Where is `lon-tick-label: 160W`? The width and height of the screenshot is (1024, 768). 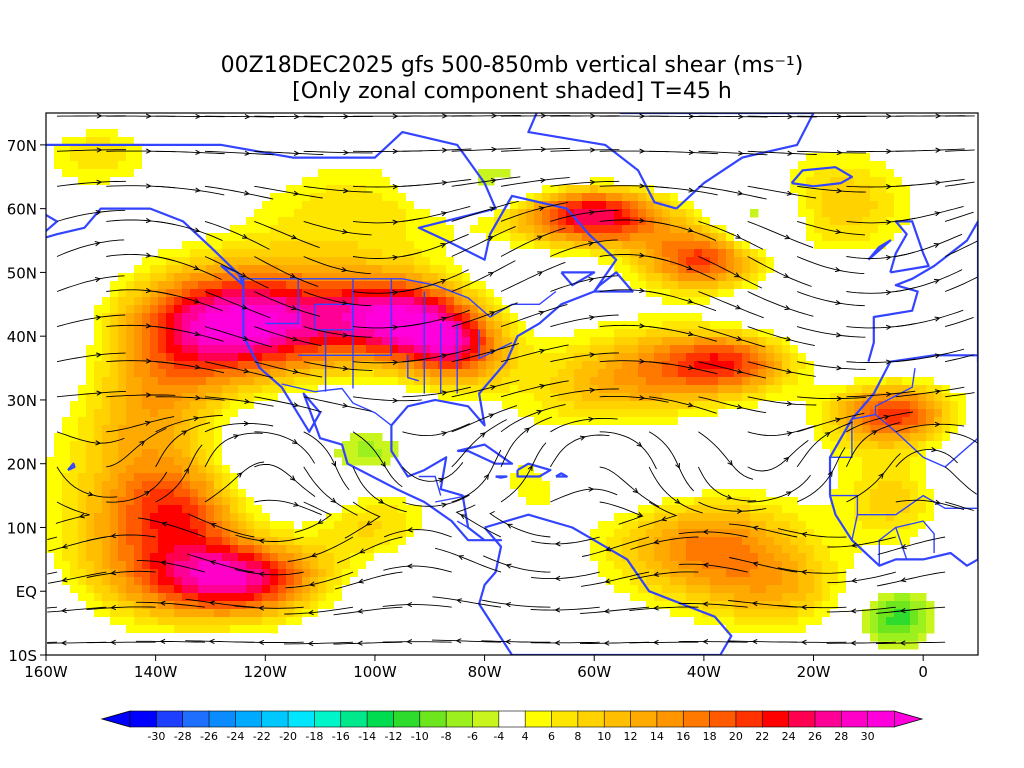 lon-tick-label: 160W is located at coordinates (46, 672).